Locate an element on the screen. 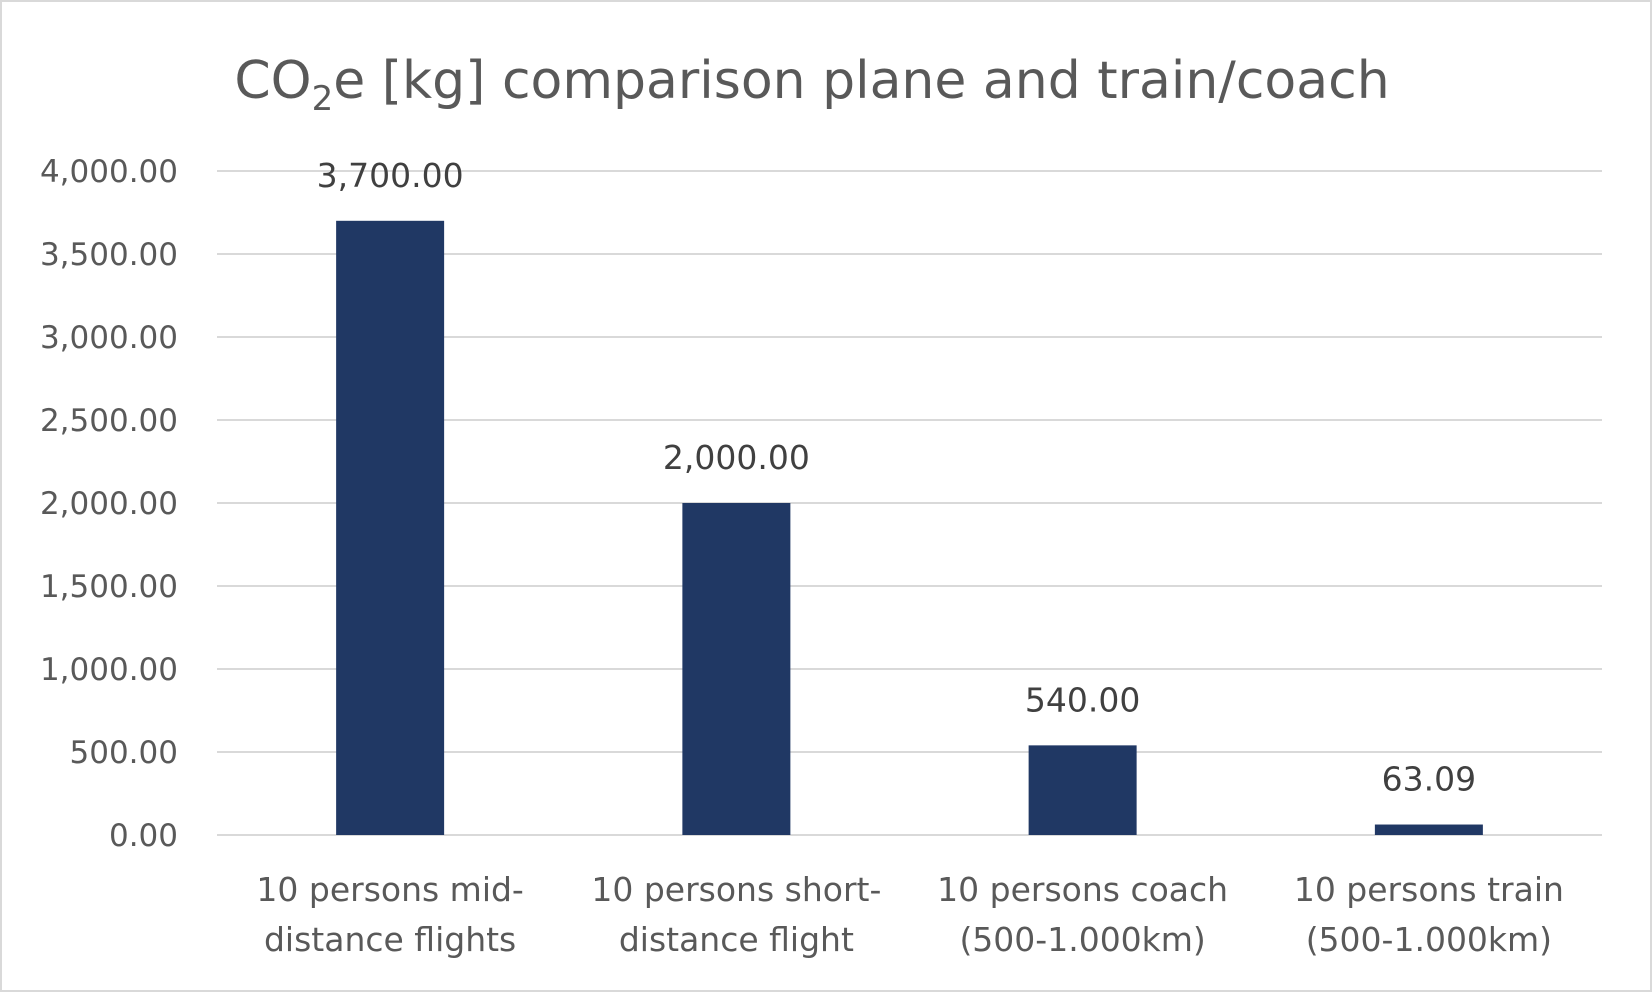 The height and width of the screenshot is (992, 1652). x-category-label: 10 persons train (500-1.000km) is located at coordinates (1429, 914).